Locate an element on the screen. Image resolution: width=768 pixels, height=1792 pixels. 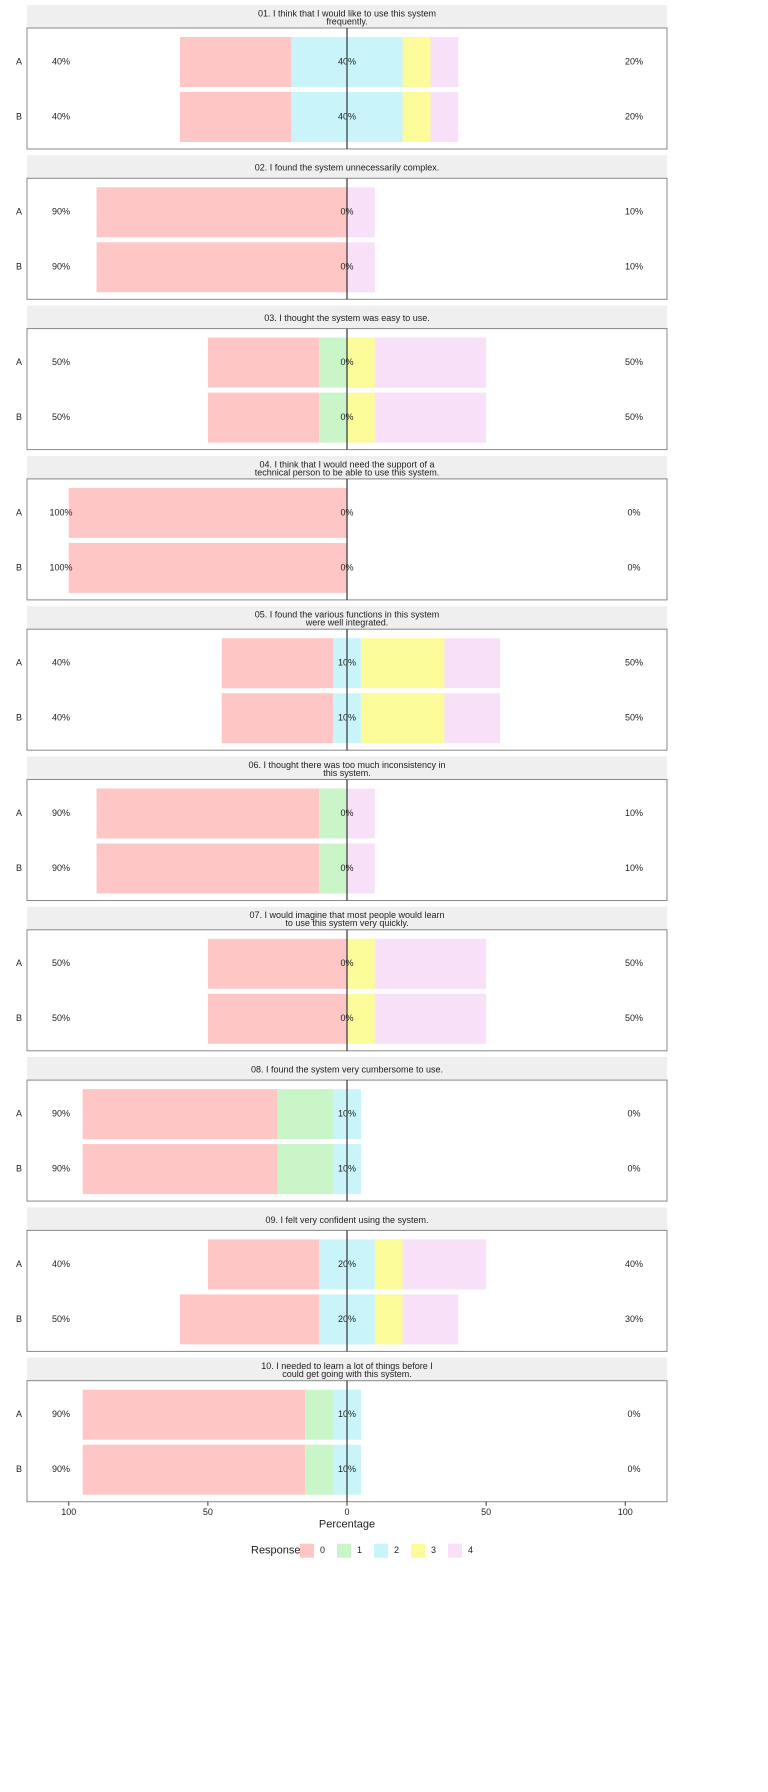
high-label: 30% is located at coordinates (634, 1319).